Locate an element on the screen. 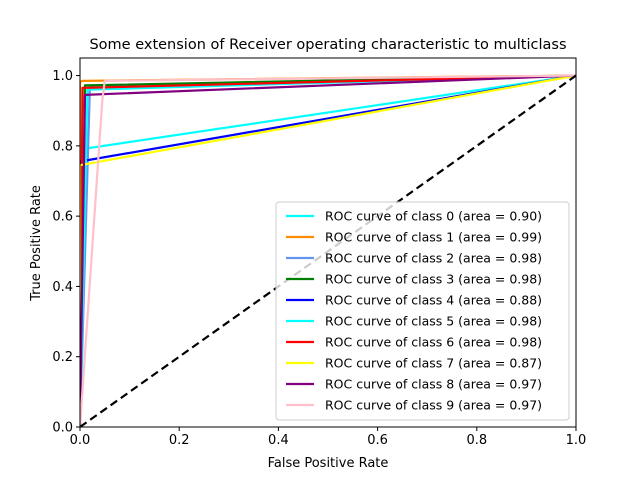  legend-label-class-6: ROC curve of class 6 (area = 0.98) is located at coordinates (433, 342).